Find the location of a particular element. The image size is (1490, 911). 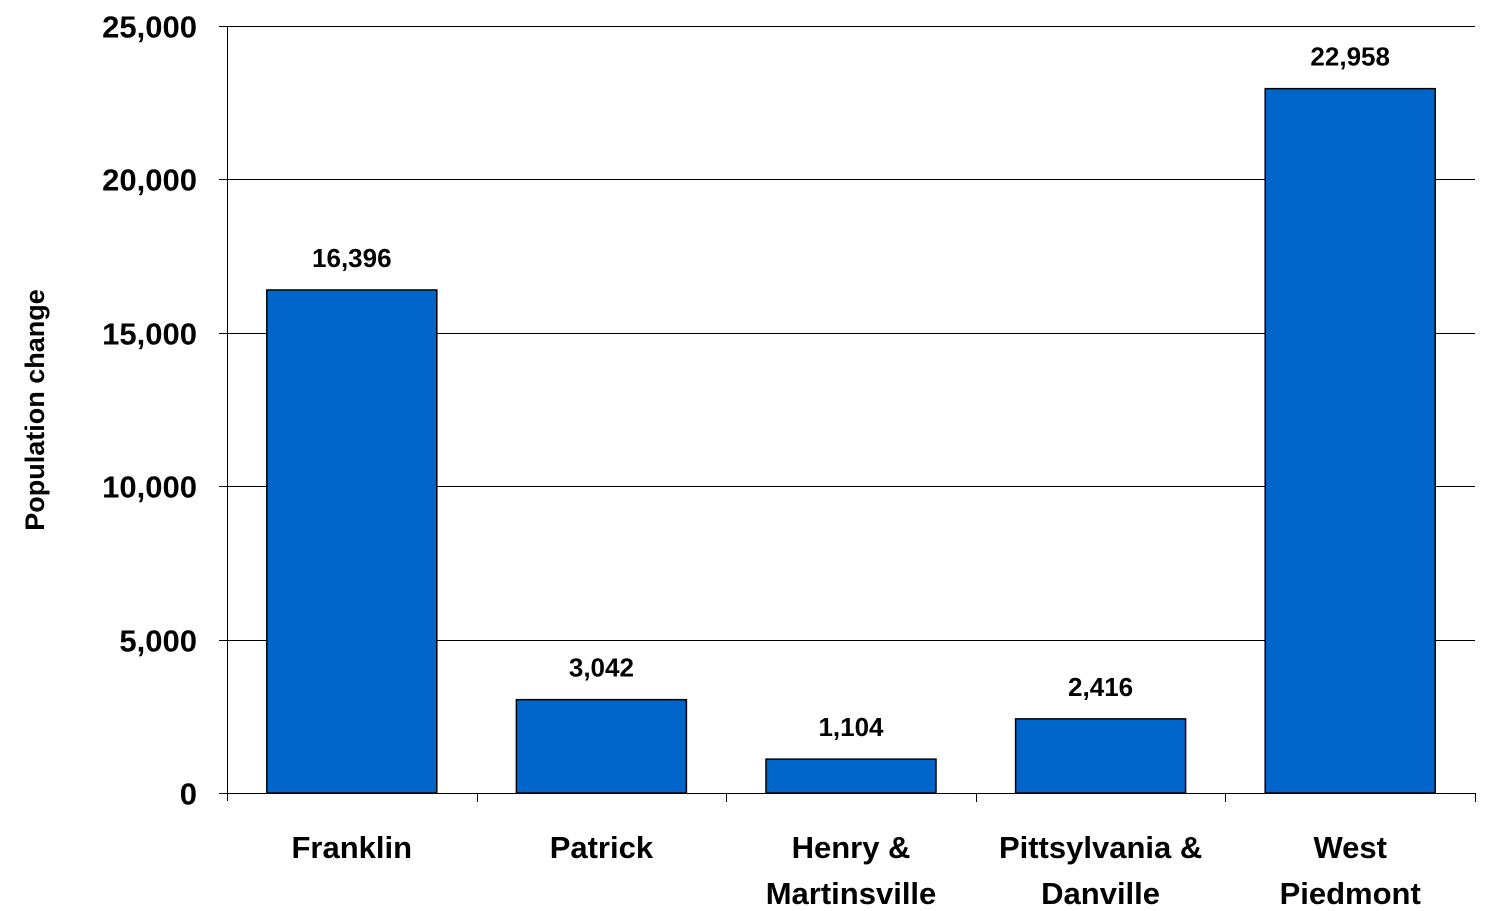

x-tick-label: Piedmont is located at coordinates (1350, 893).